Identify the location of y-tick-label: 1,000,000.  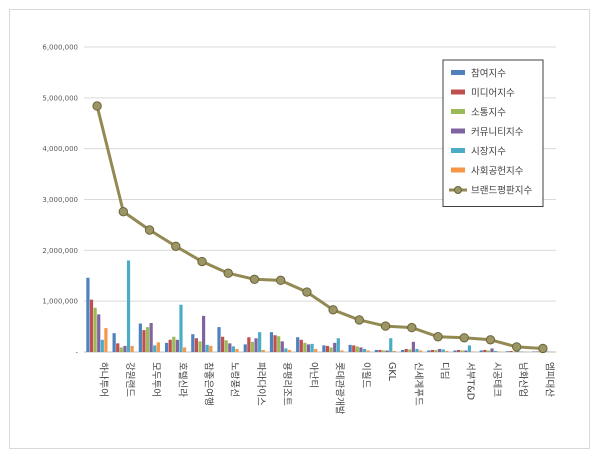
(60, 302).